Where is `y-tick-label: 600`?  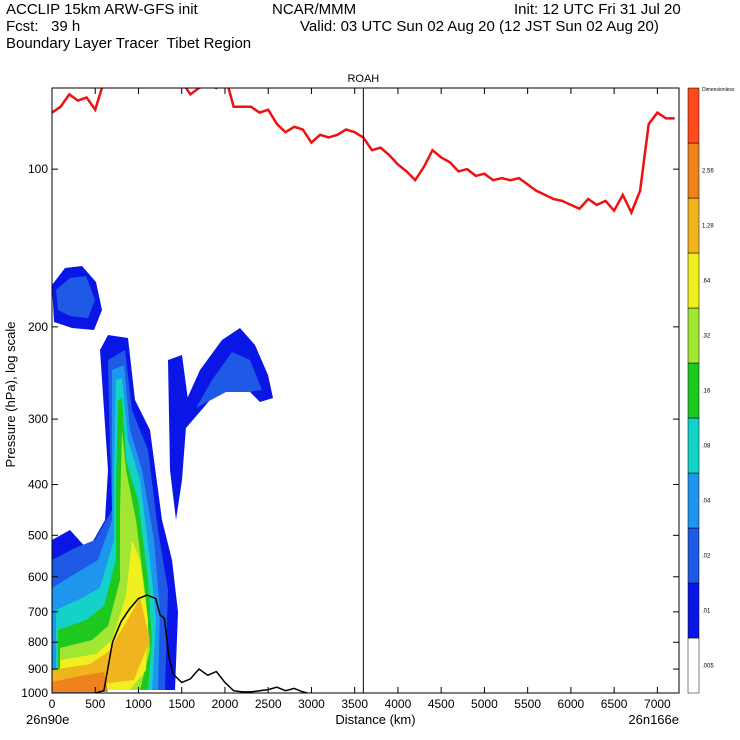
y-tick-label: 600 is located at coordinates (38, 577).